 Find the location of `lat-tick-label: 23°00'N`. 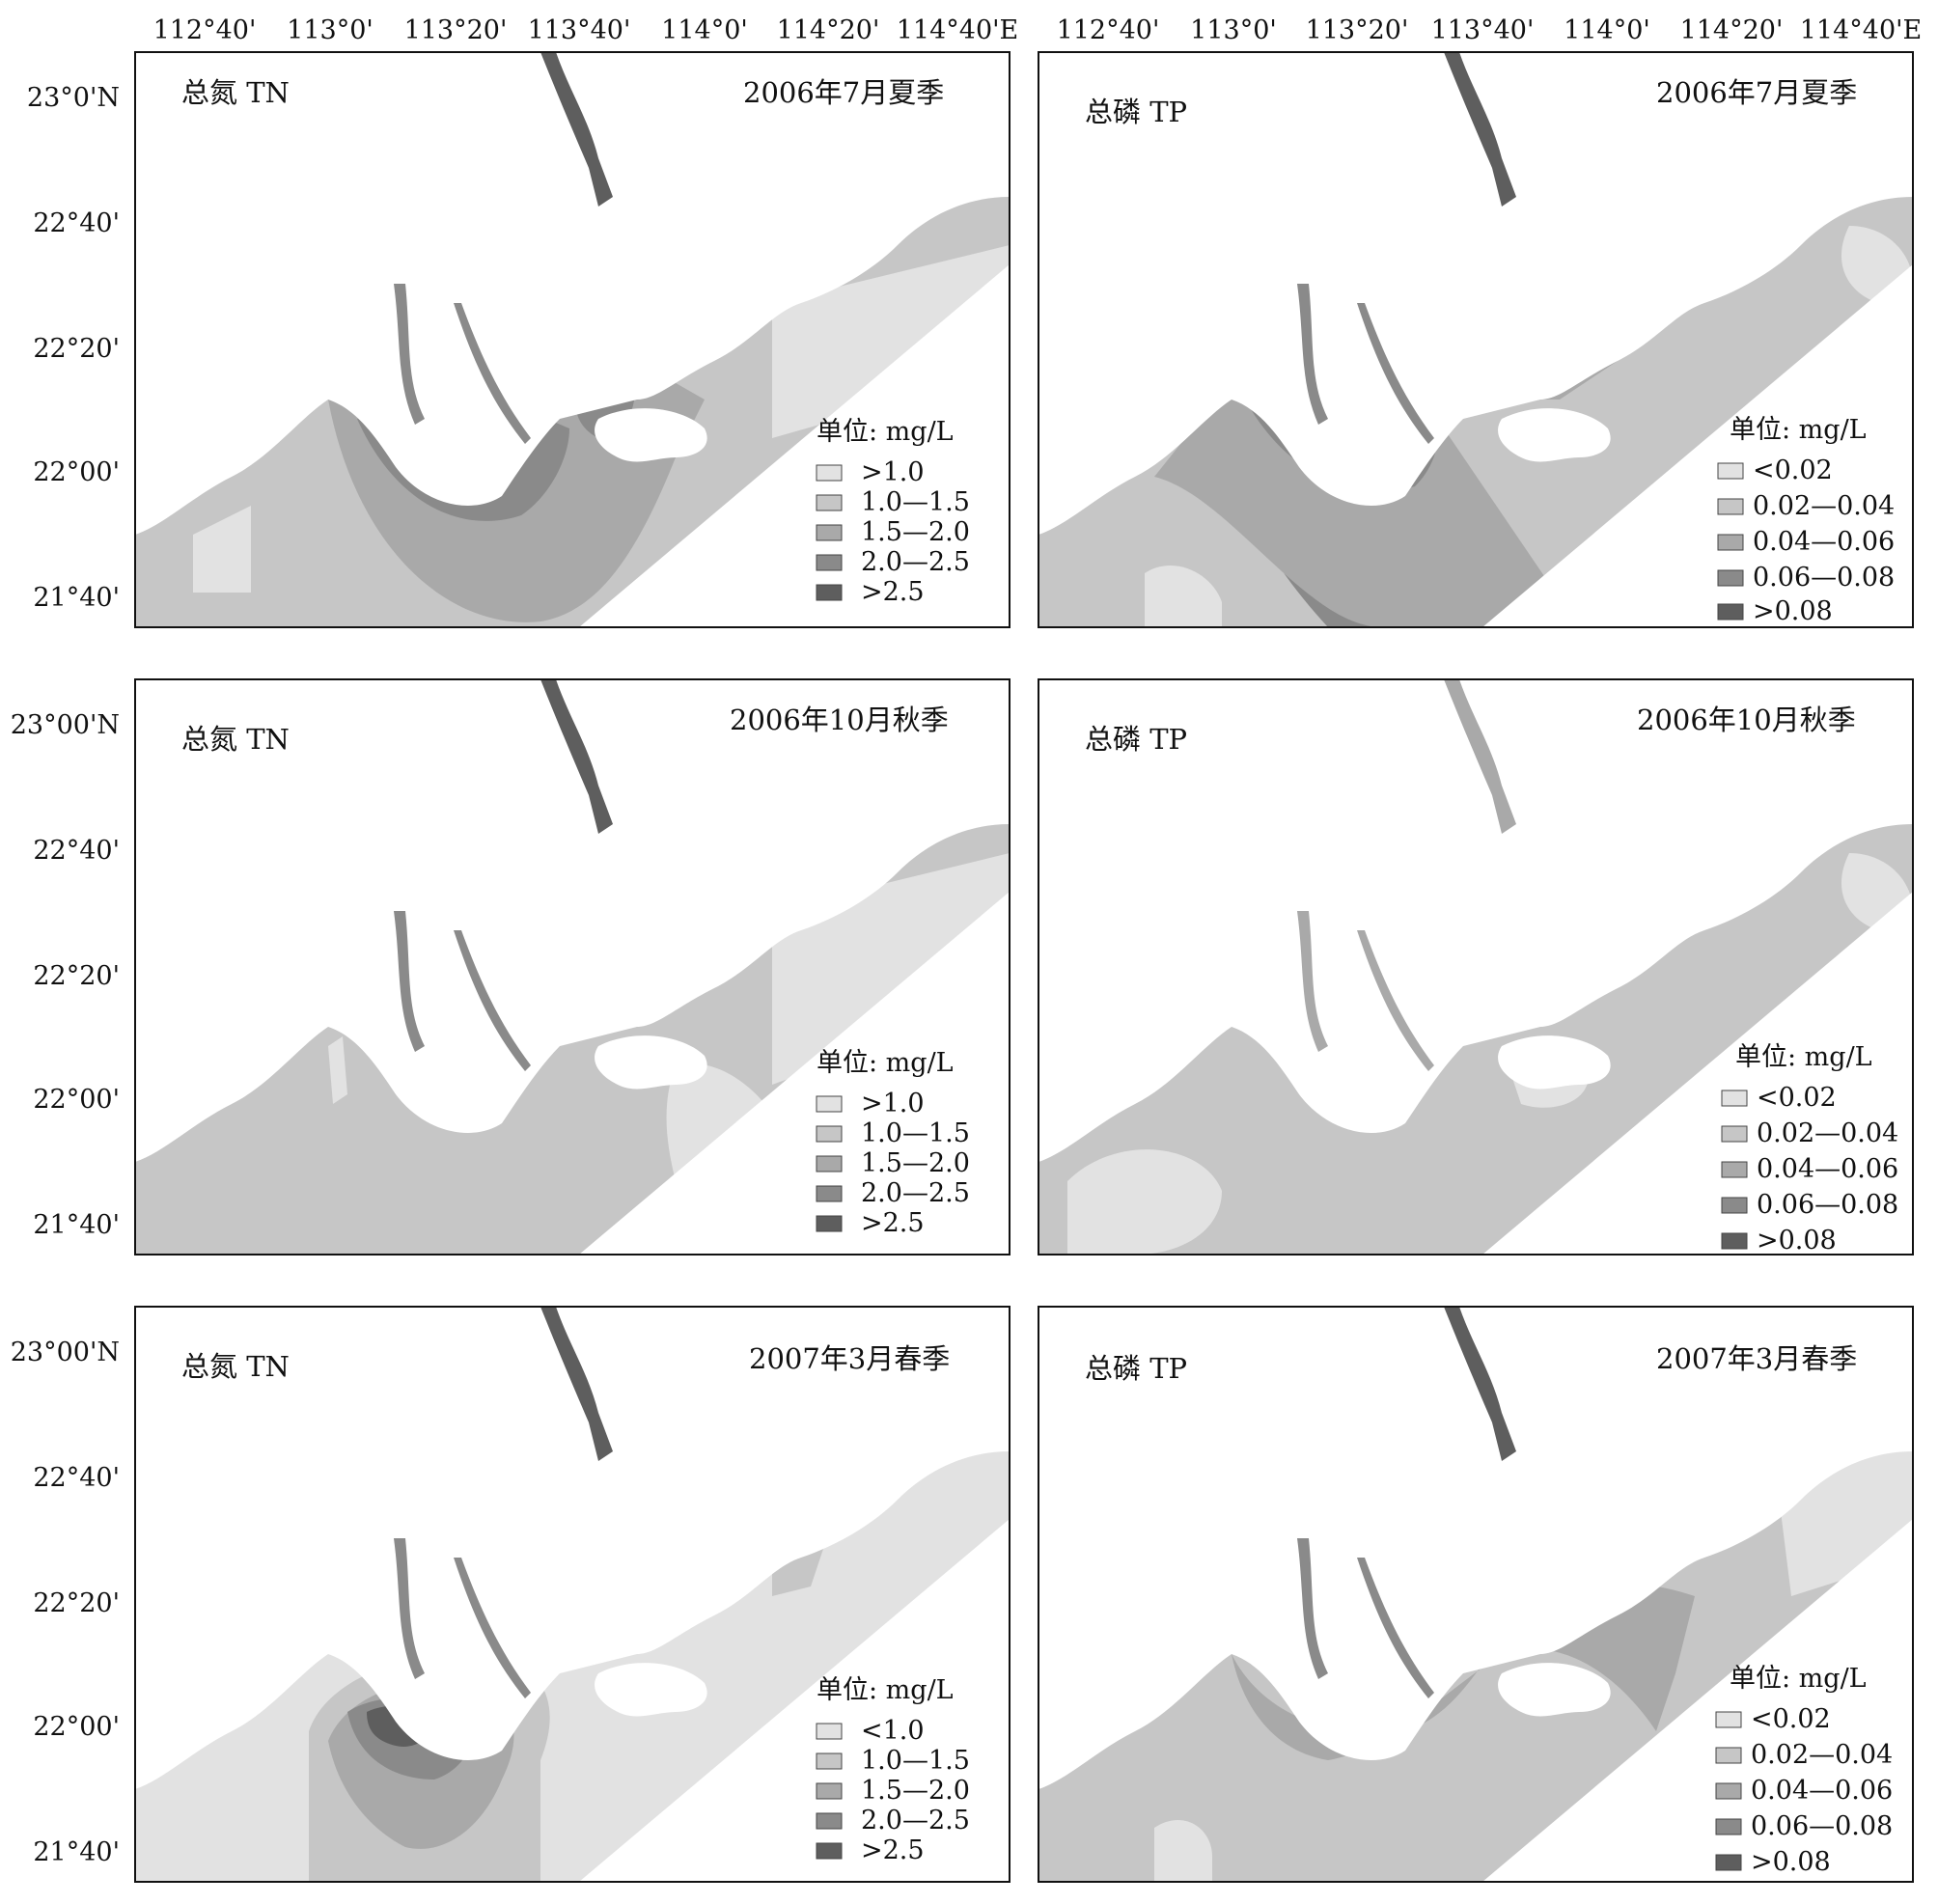

lat-tick-label: 23°00'N is located at coordinates (65, 1353).